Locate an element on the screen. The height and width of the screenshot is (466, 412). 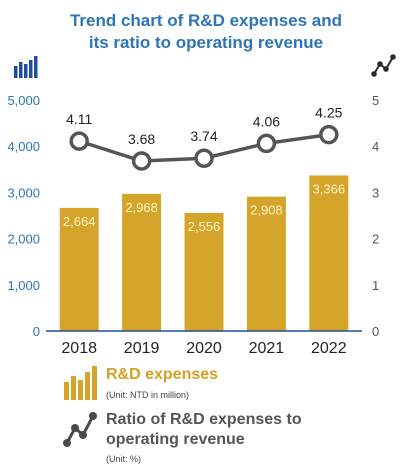
ratio-data-label: 4.06 is located at coordinates (266, 121).